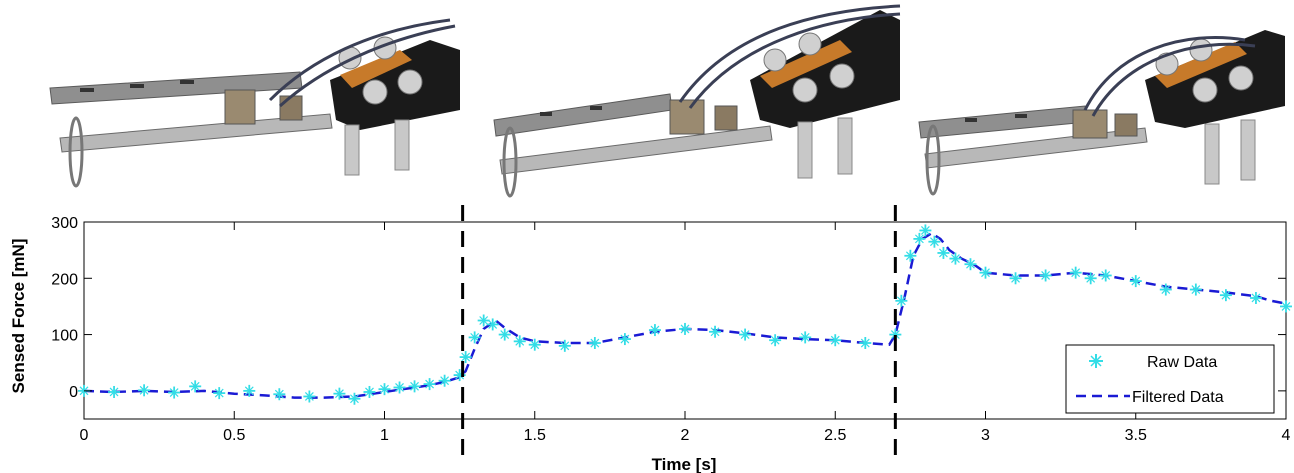 This screenshot has width=1294, height=473. What do you see at coordinates (64, 336) in the screenshot?
I see `y-tick-label: 100` at bounding box center [64, 336].